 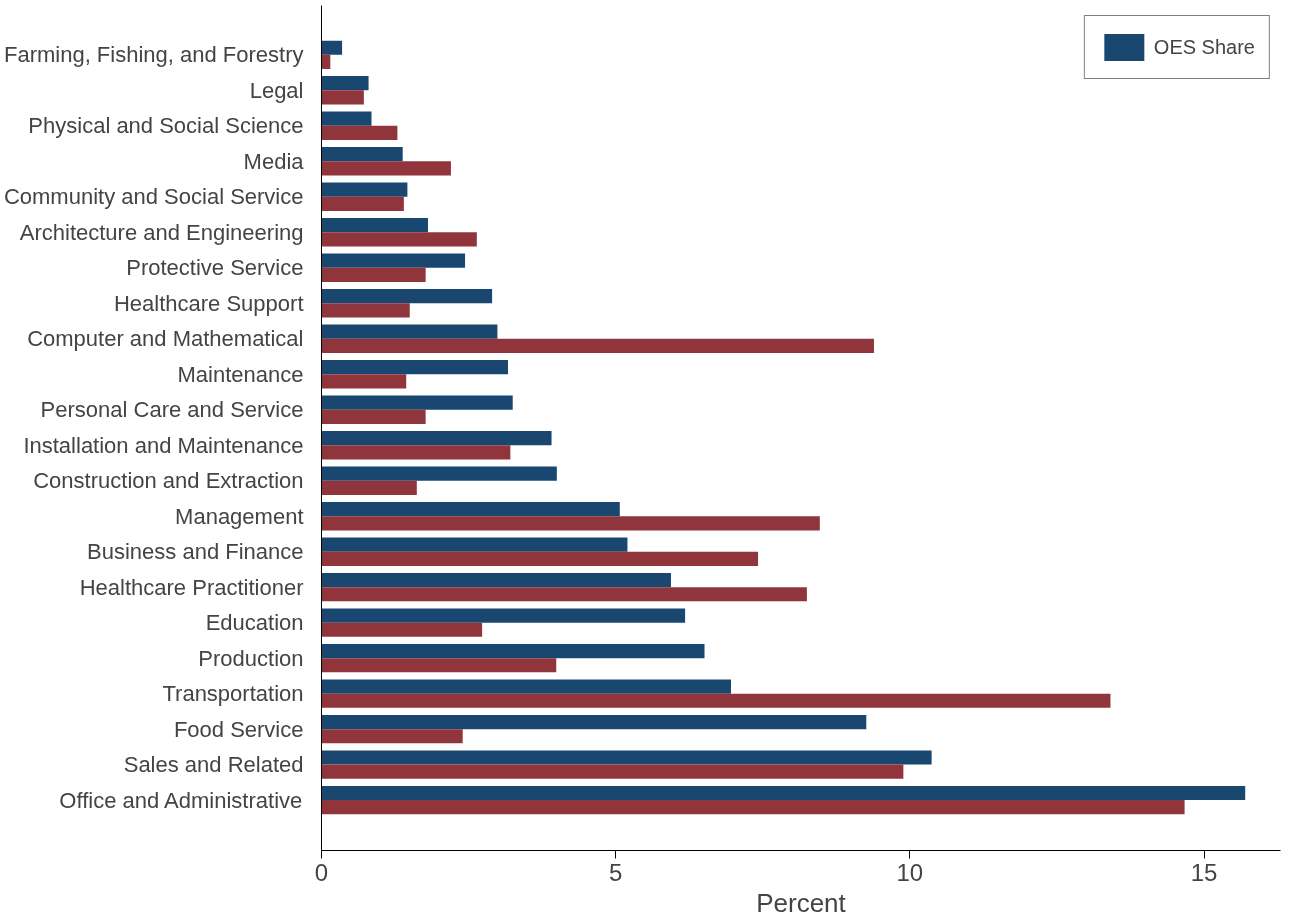 What do you see at coordinates (321, 872) in the screenshot?
I see `x-tick-label: 0` at bounding box center [321, 872].